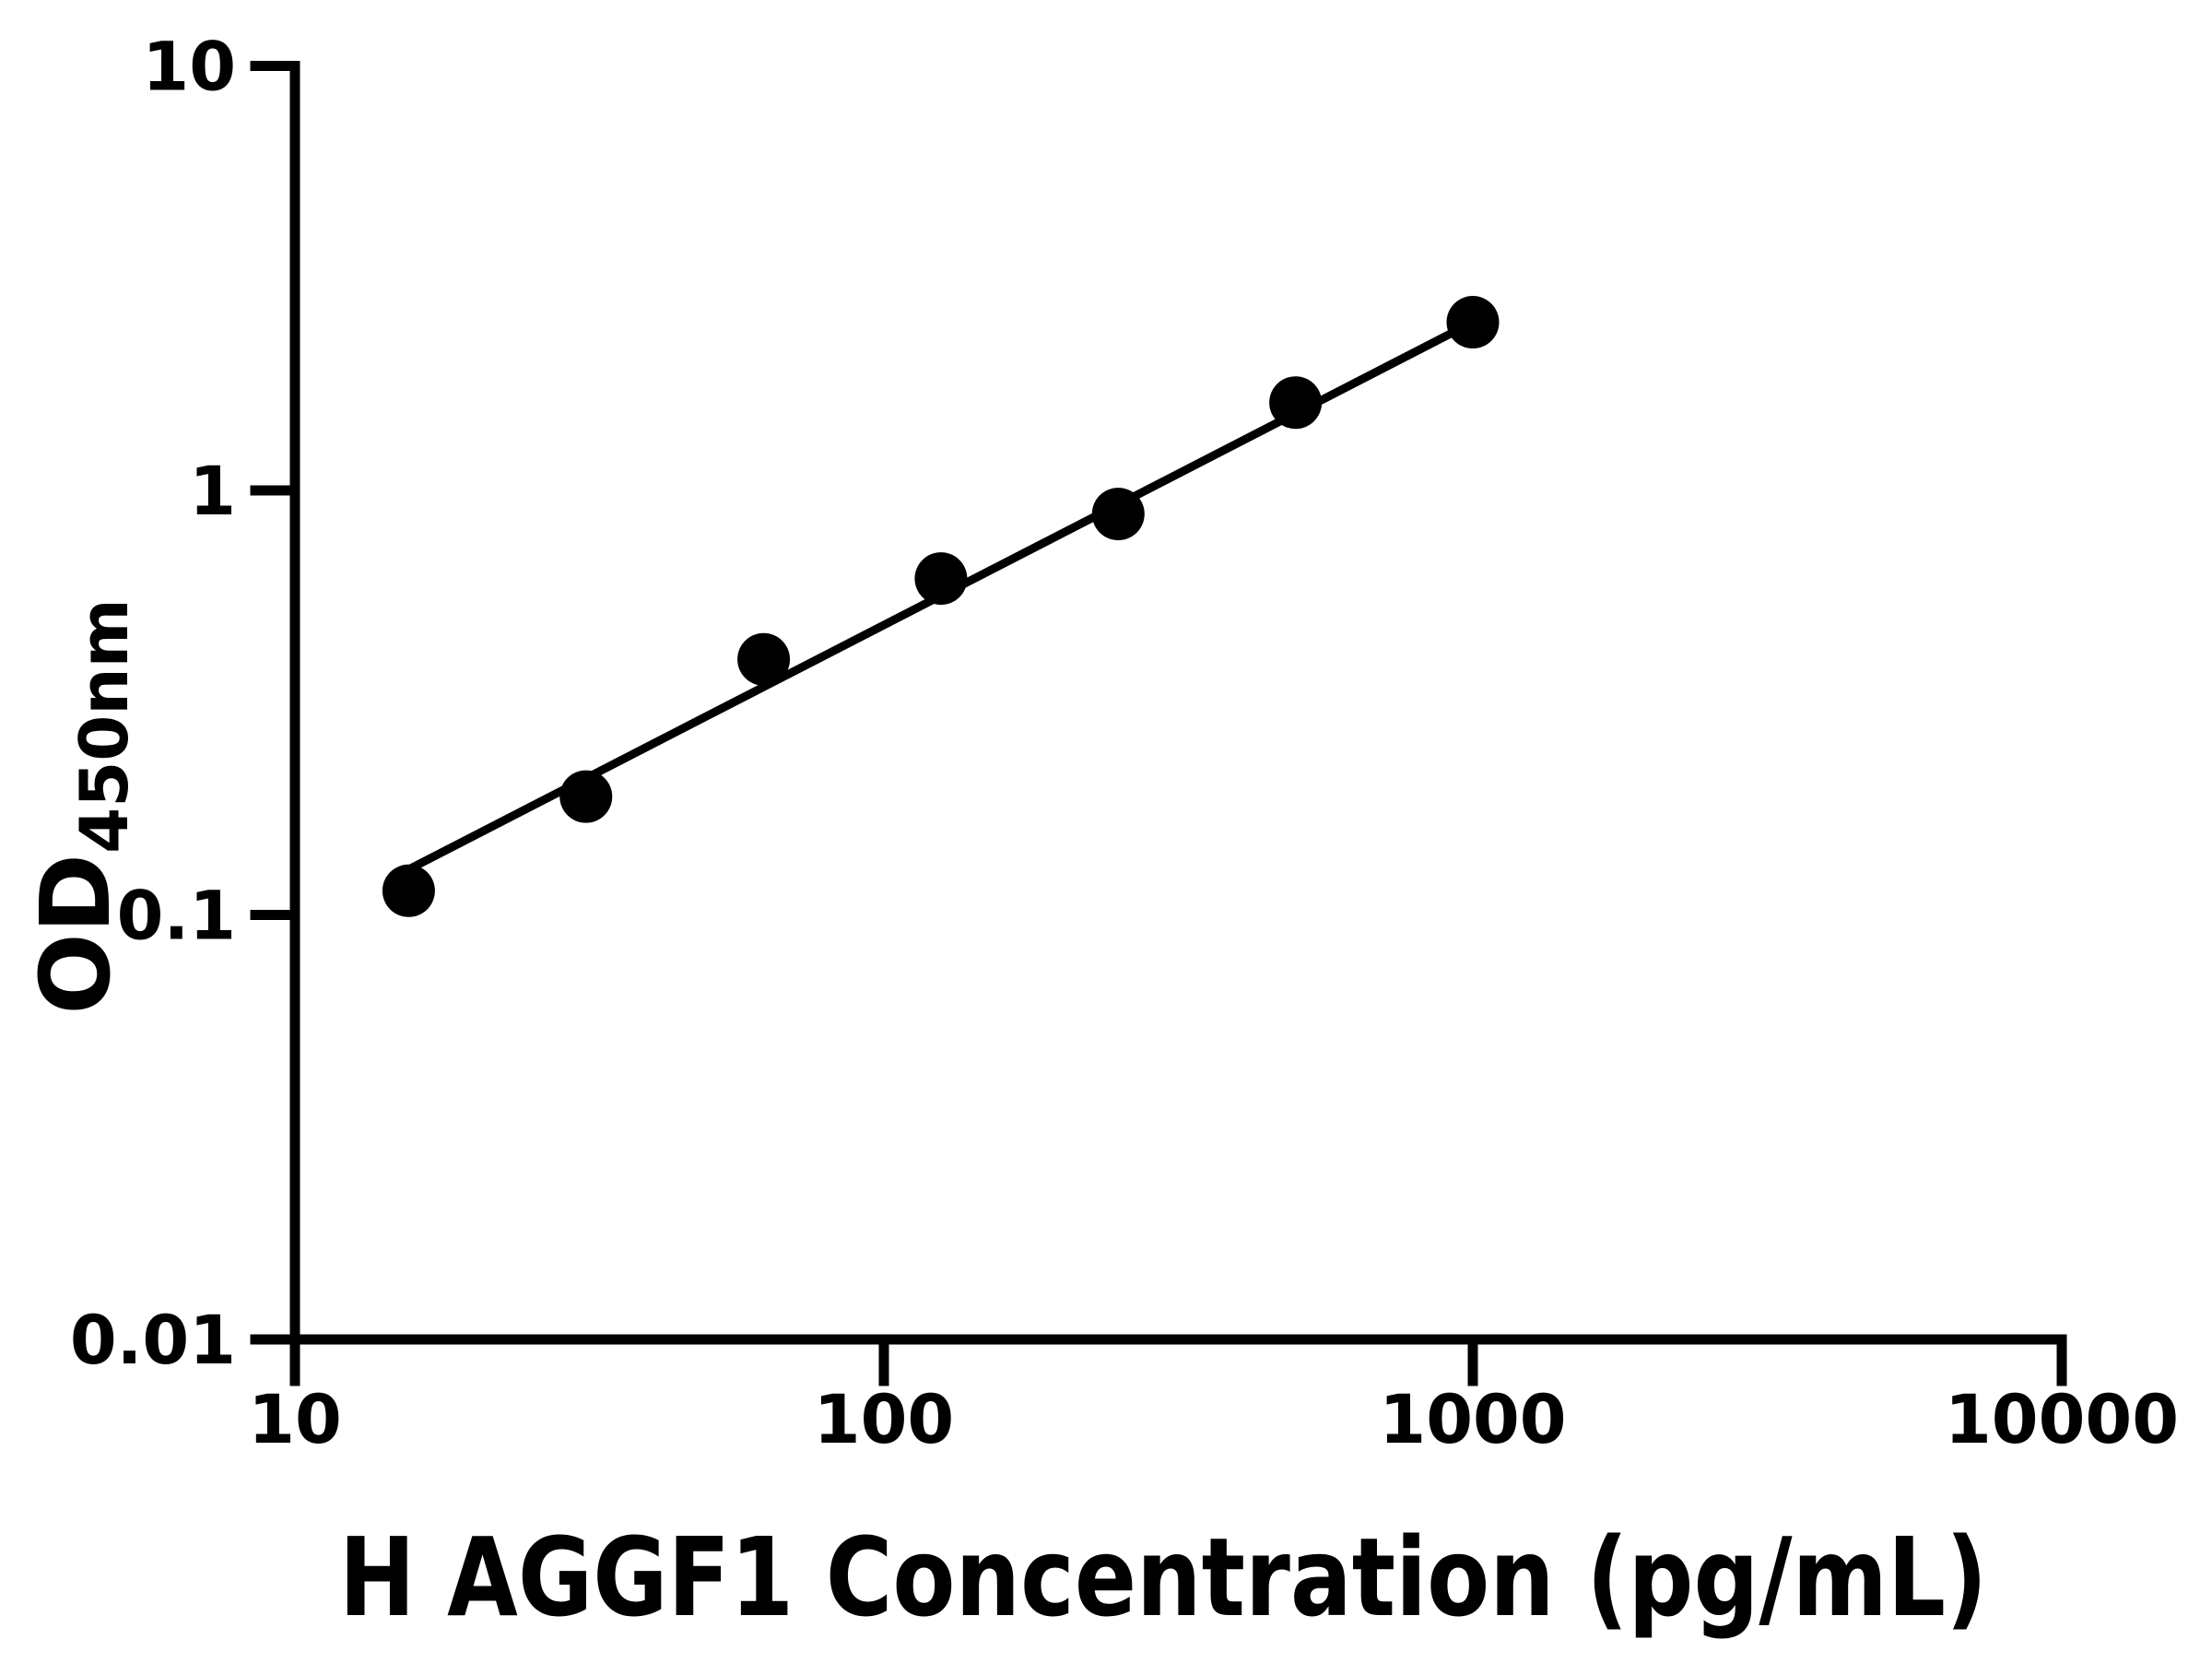  I want to click on y-axis-title: OD450nm, so click(81, 806).